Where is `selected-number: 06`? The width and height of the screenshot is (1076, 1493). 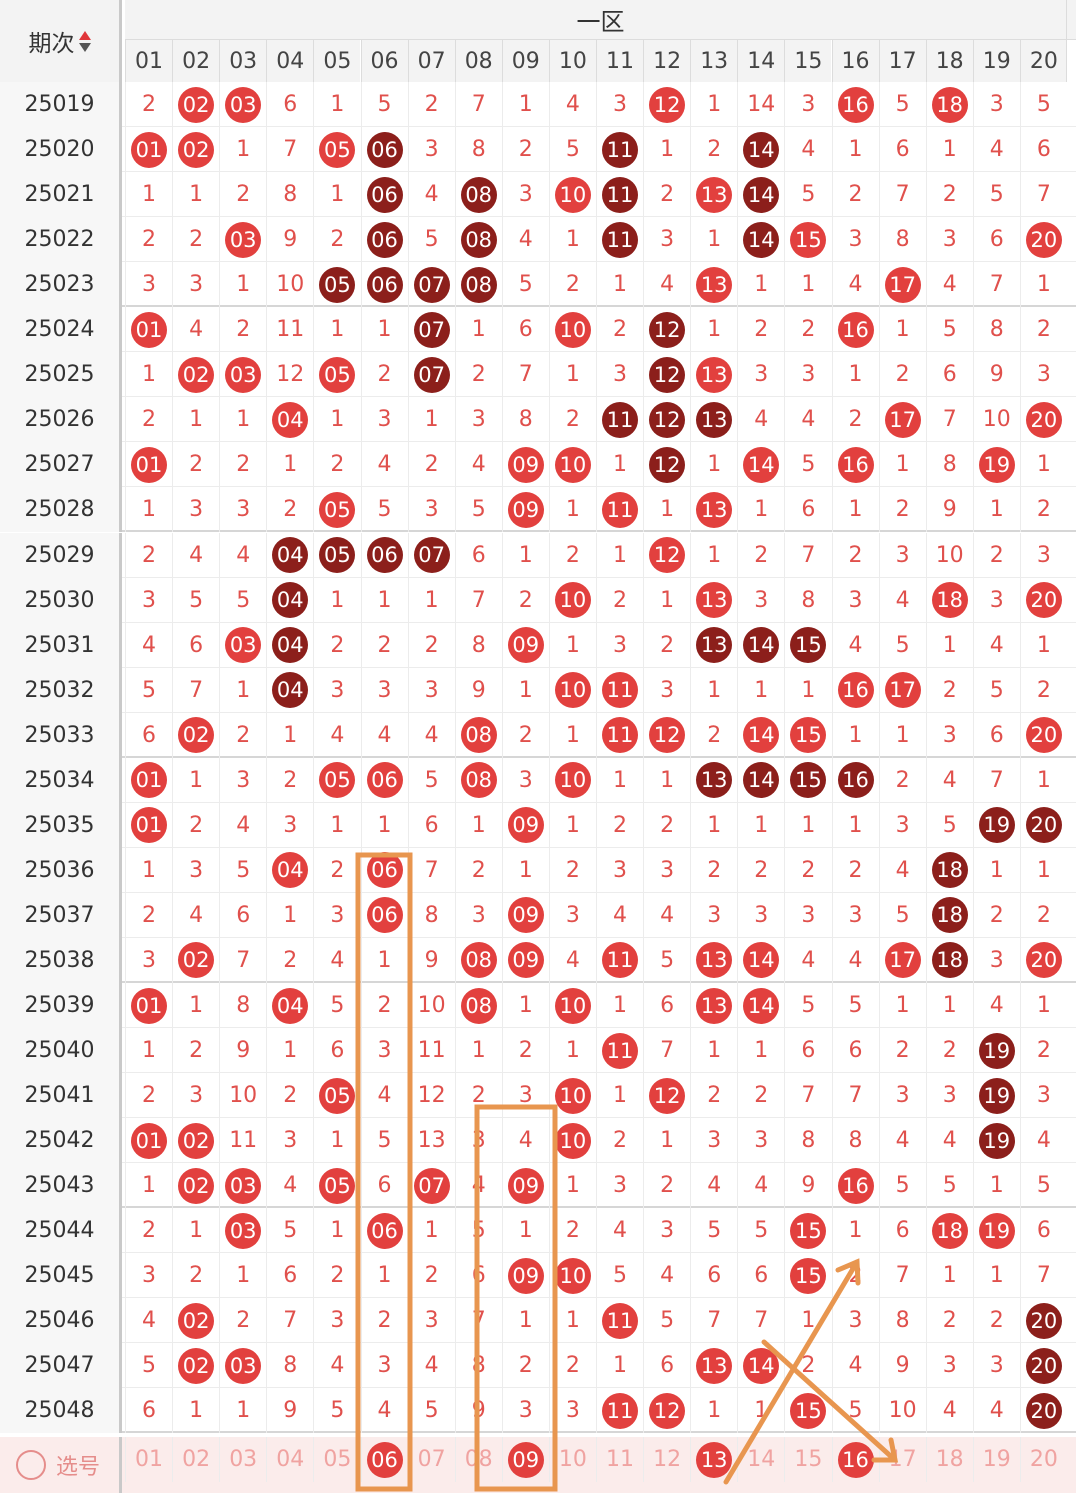 selected-number: 06 is located at coordinates (384, 1459).